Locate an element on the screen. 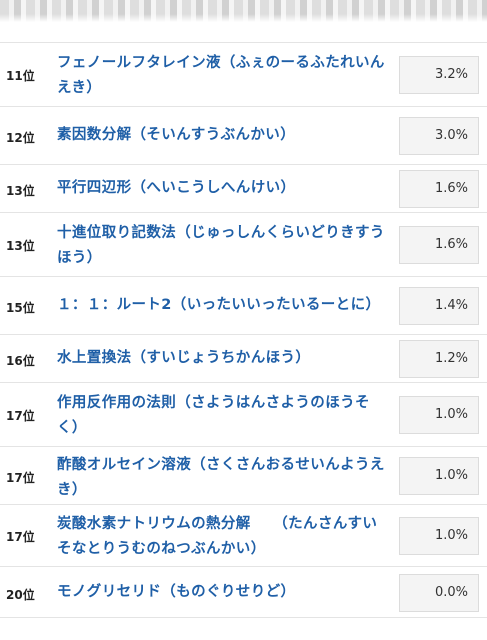  percent-box: 3.2% is located at coordinates (439, 75).